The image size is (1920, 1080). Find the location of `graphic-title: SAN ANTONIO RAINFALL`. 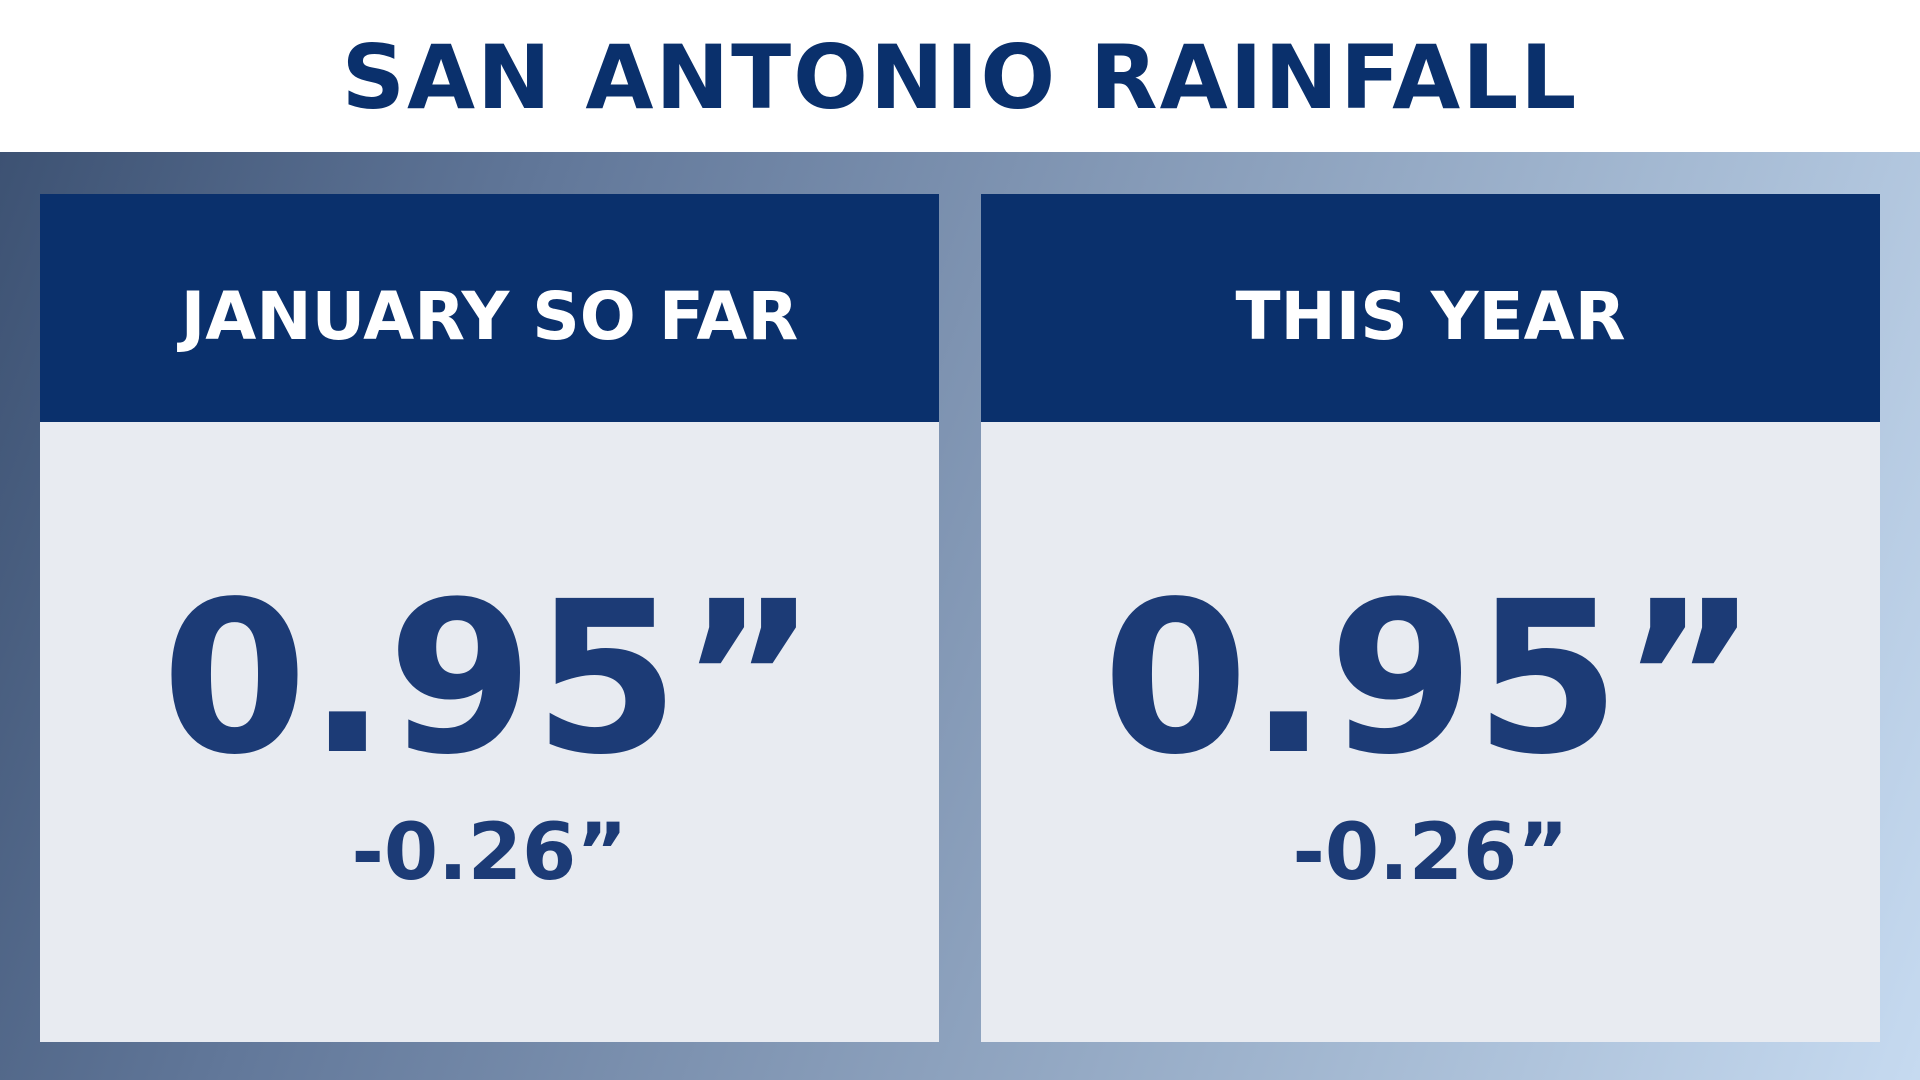

graphic-title: SAN ANTONIO RAINFALL is located at coordinates (960, 77).